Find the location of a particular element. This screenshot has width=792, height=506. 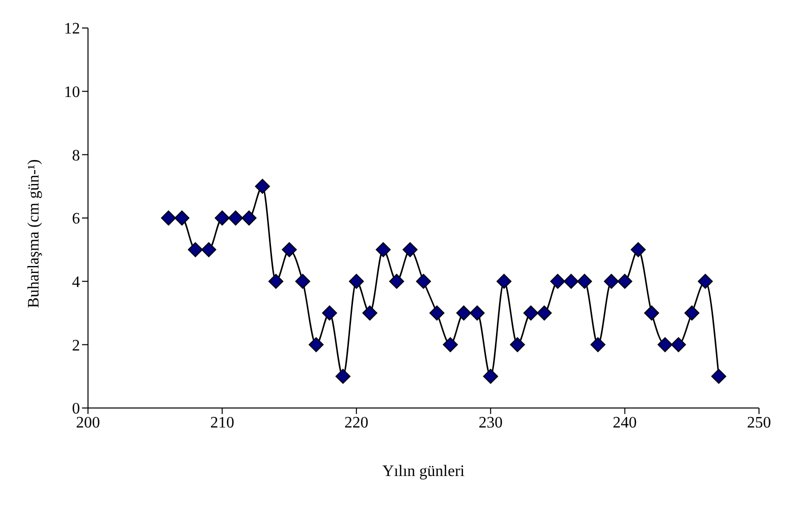

x-tick-label: 220 is located at coordinates (356, 423).